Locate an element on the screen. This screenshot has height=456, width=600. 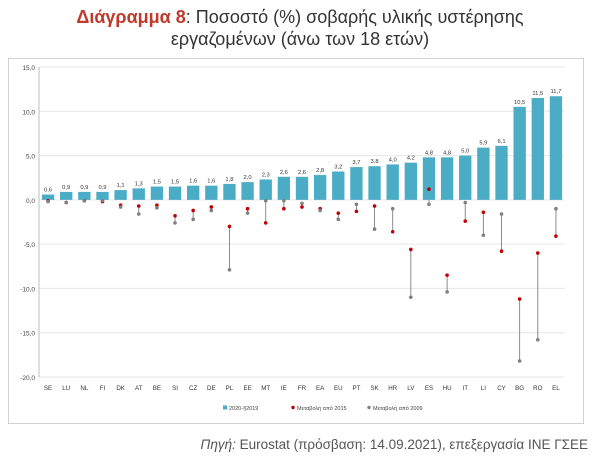
legend-item-bars-swatch is located at coordinates (225, 407).